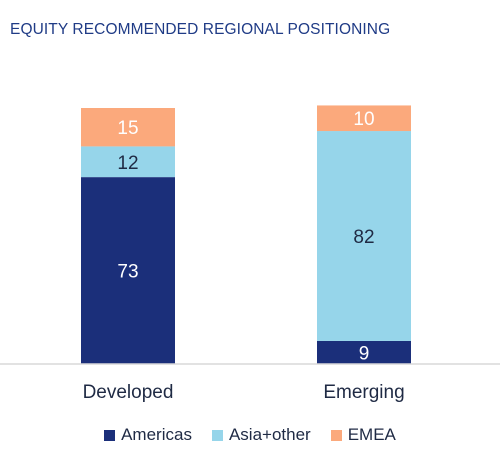  I want to click on legend: Americas Asia+other EMEA, so click(250, 435).